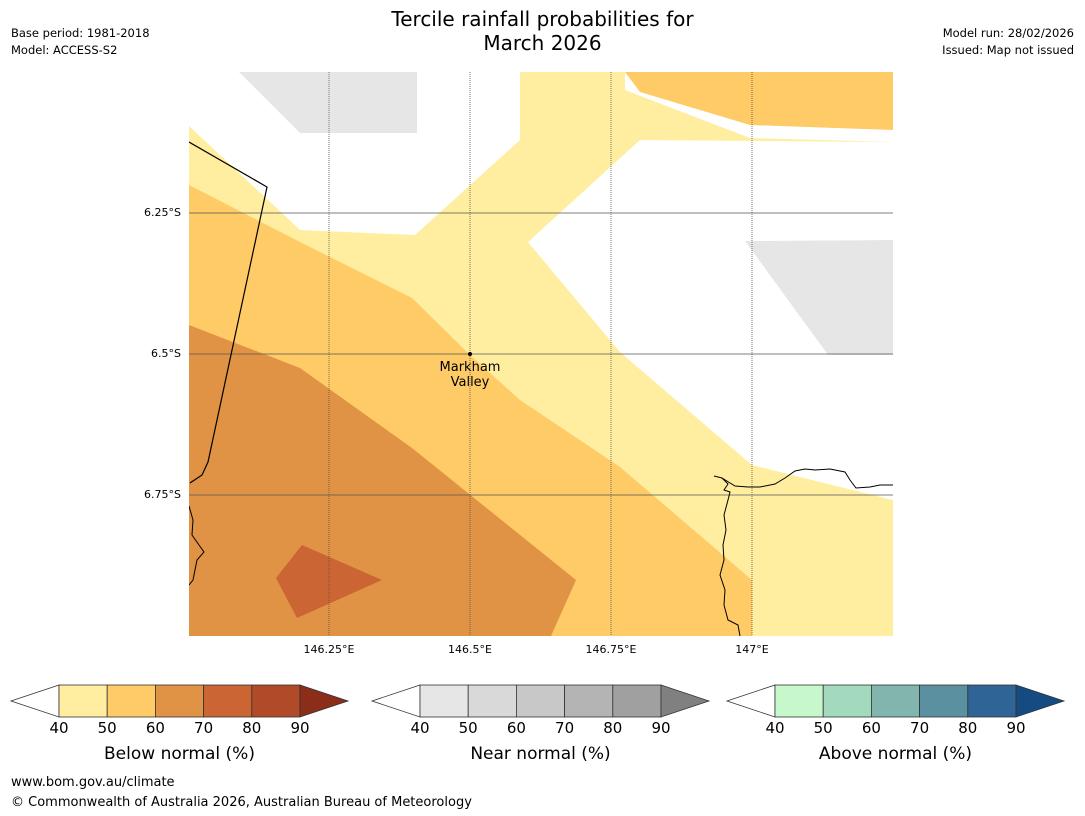  I want to click on near-normal-region-east, so click(819, 297).